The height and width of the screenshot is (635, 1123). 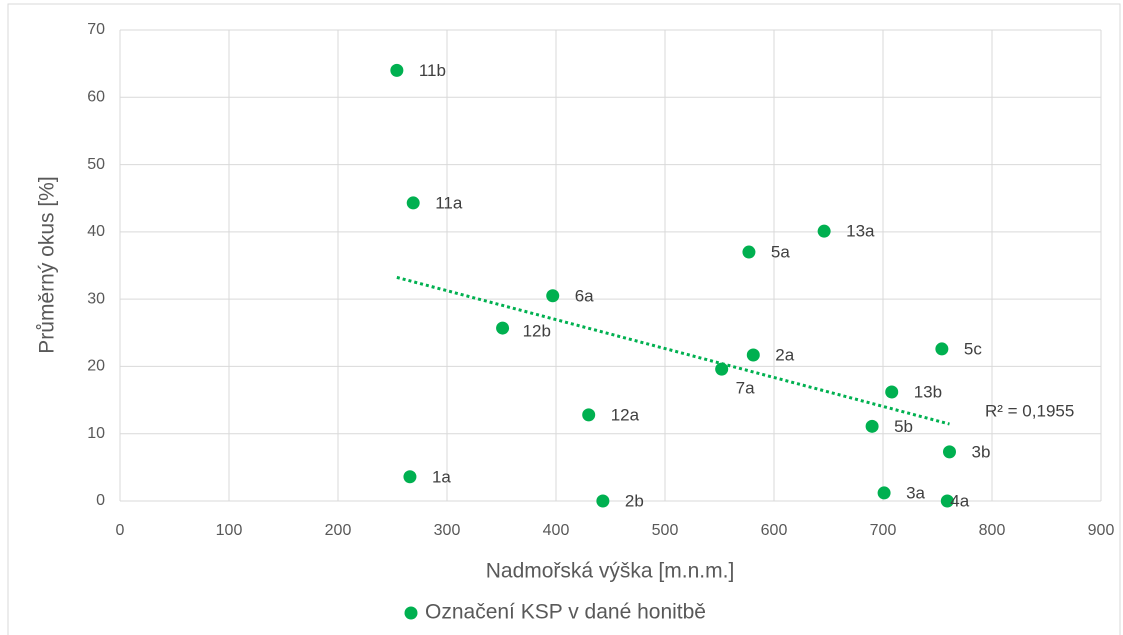 I want to click on legend-label: Označení KSP v dané honitbě, so click(x=565, y=612).